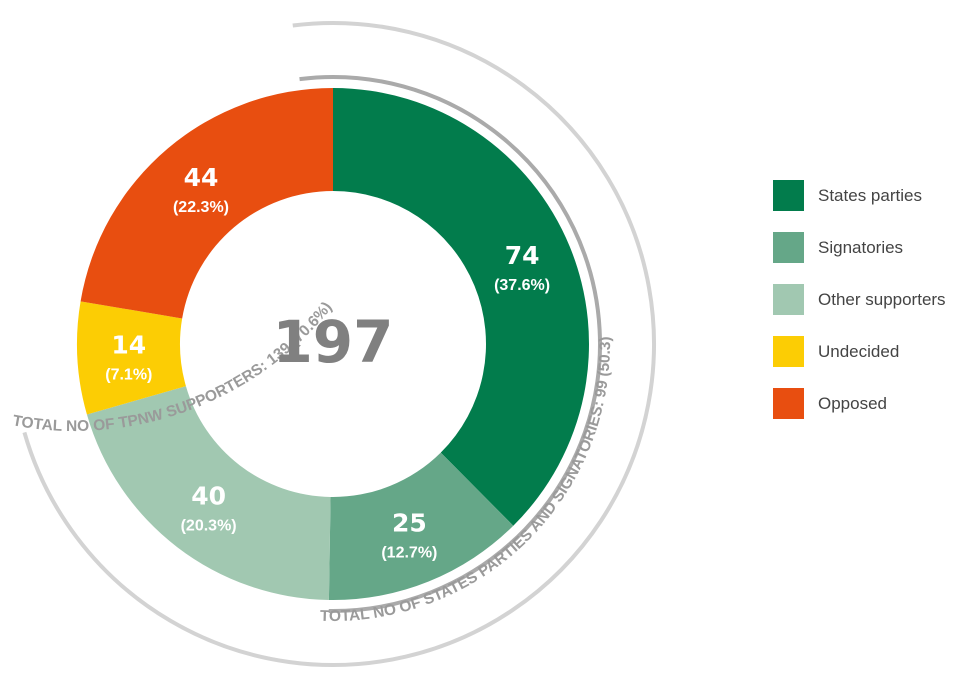 The height and width of the screenshot is (685, 966). What do you see at coordinates (852, 403) in the screenshot?
I see `legend-label-opposed: Opposed` at bounding box center [852, 403].